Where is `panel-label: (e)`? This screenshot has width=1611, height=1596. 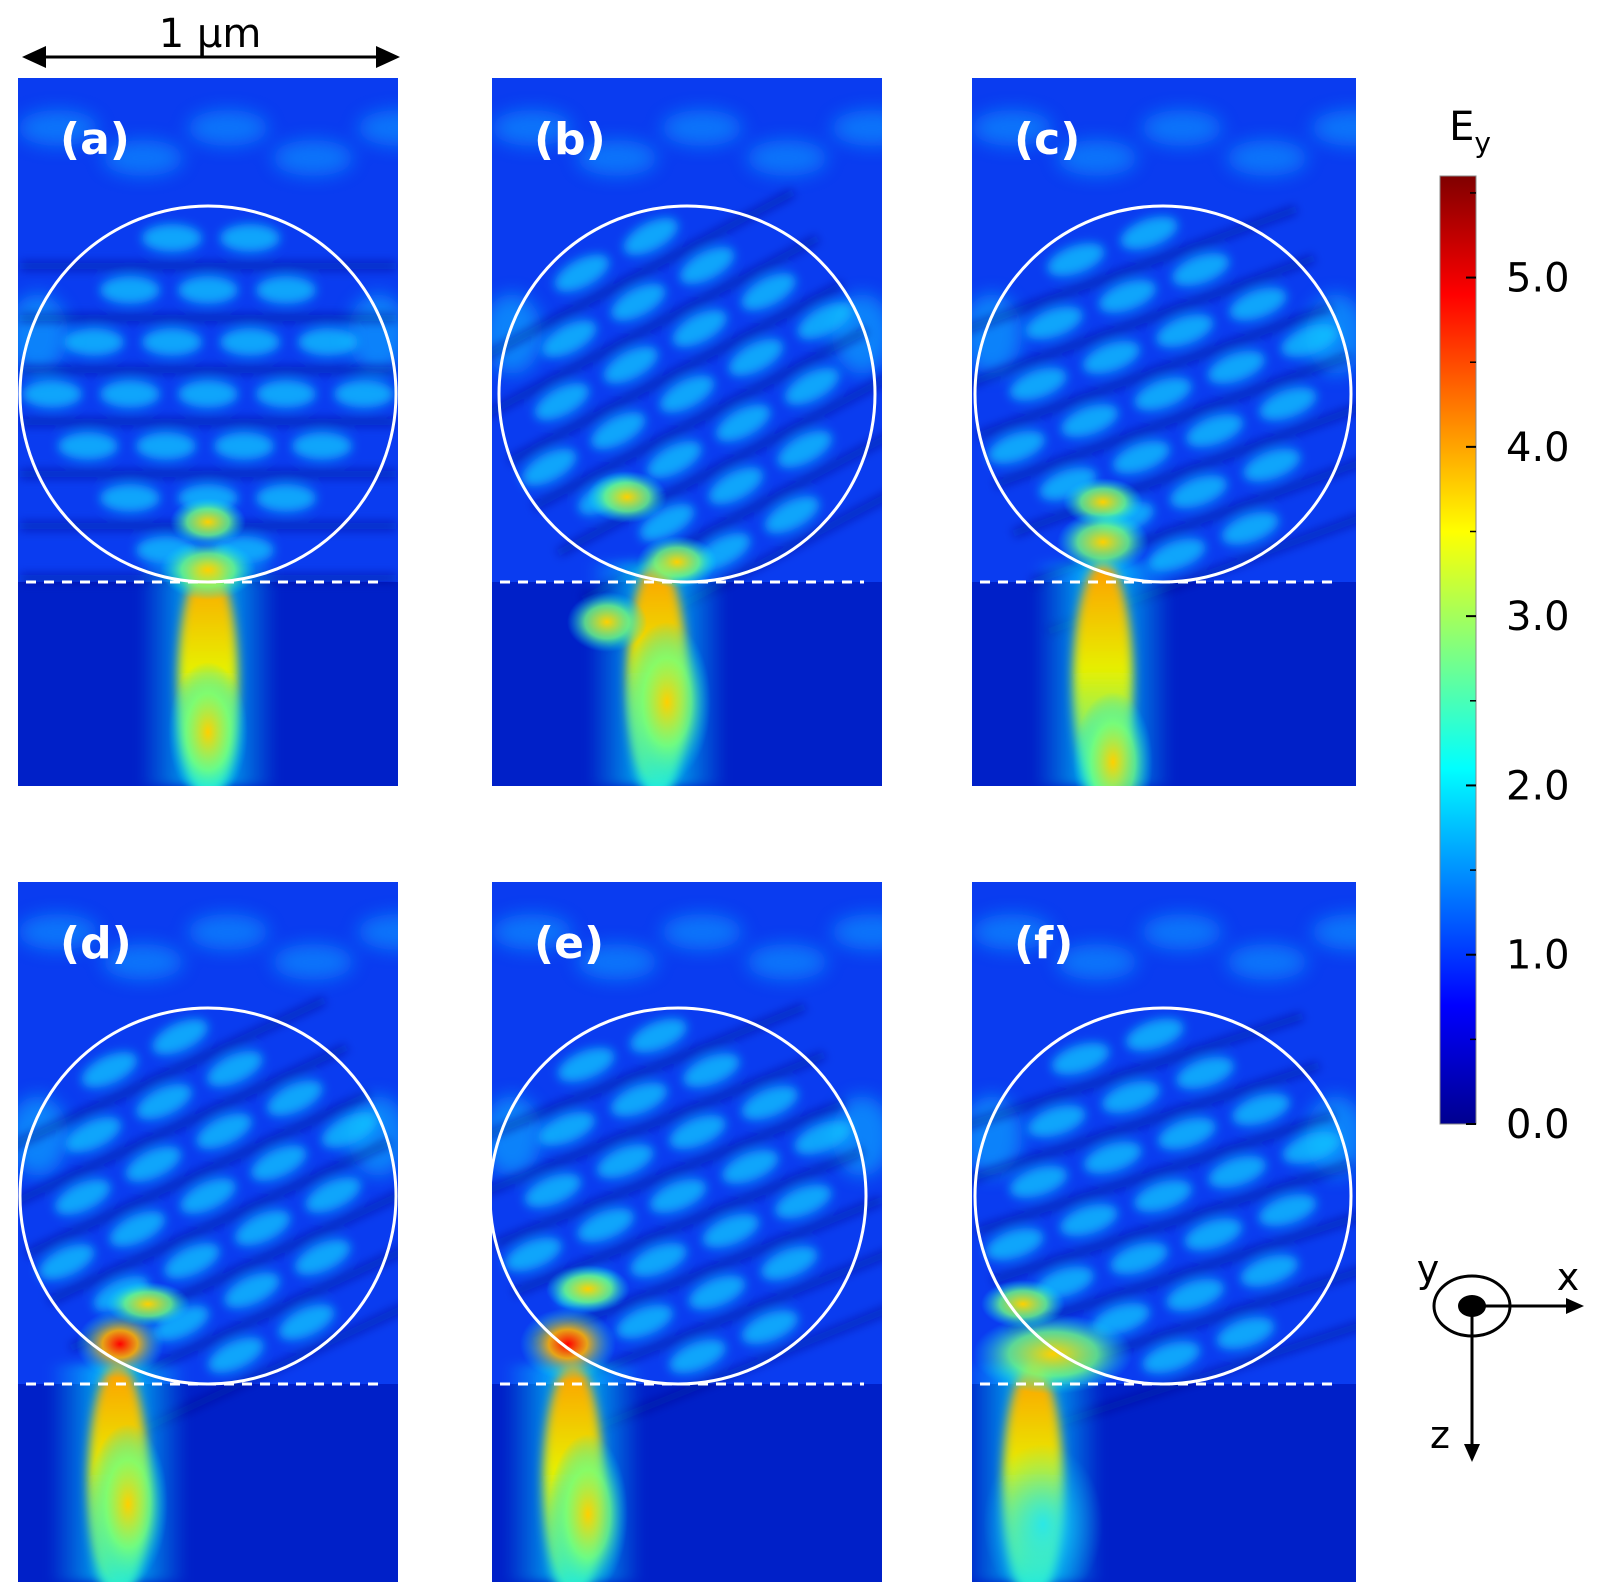 panel-label: (e) is located at coordinates (569, 943).